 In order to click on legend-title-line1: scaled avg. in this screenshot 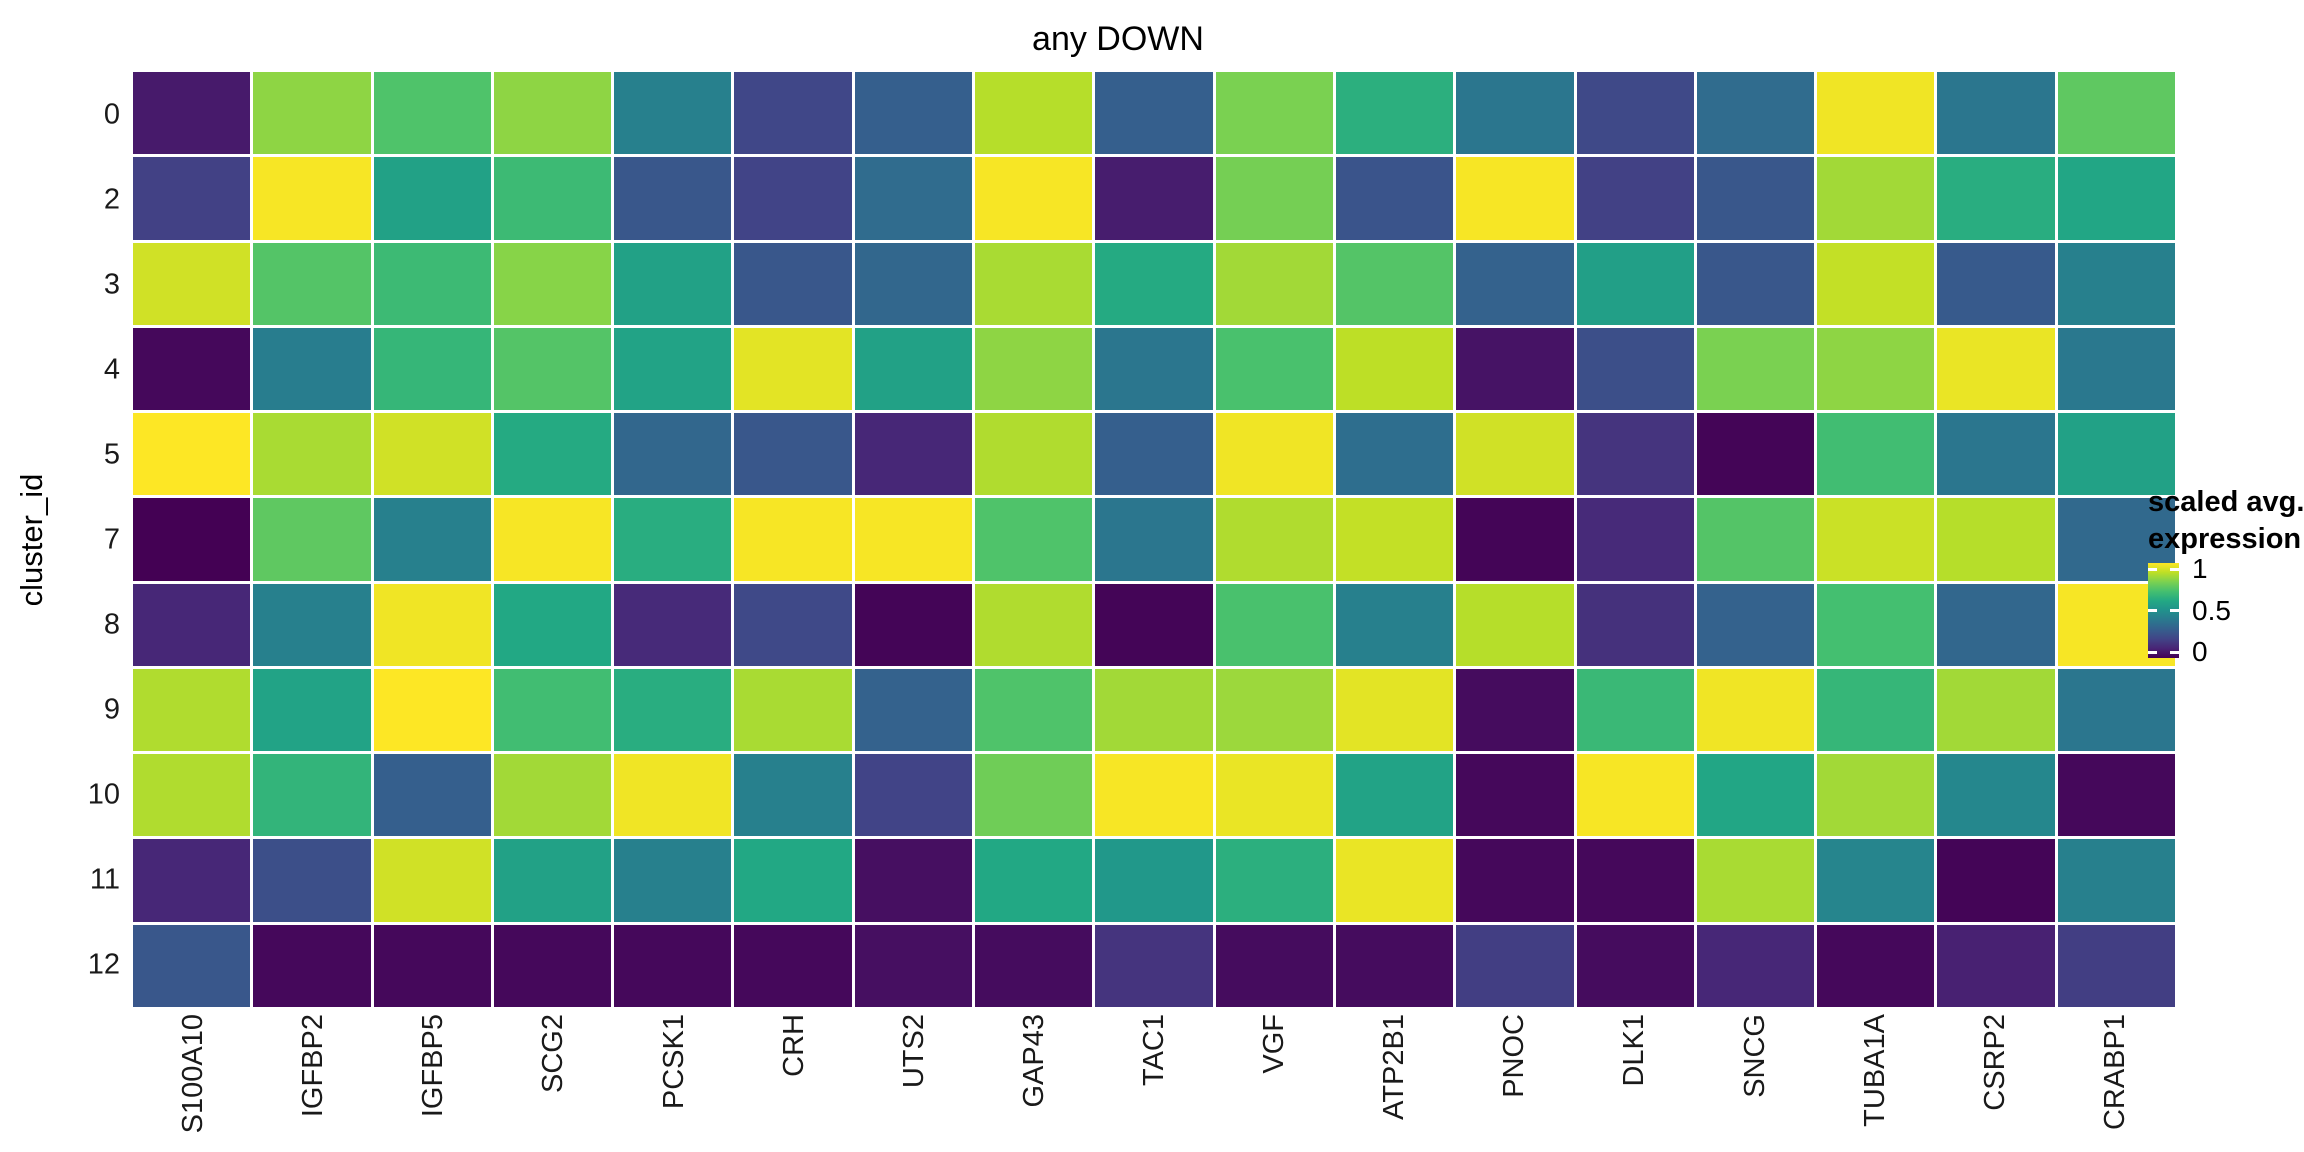, I will do `click(2226, 502)`.